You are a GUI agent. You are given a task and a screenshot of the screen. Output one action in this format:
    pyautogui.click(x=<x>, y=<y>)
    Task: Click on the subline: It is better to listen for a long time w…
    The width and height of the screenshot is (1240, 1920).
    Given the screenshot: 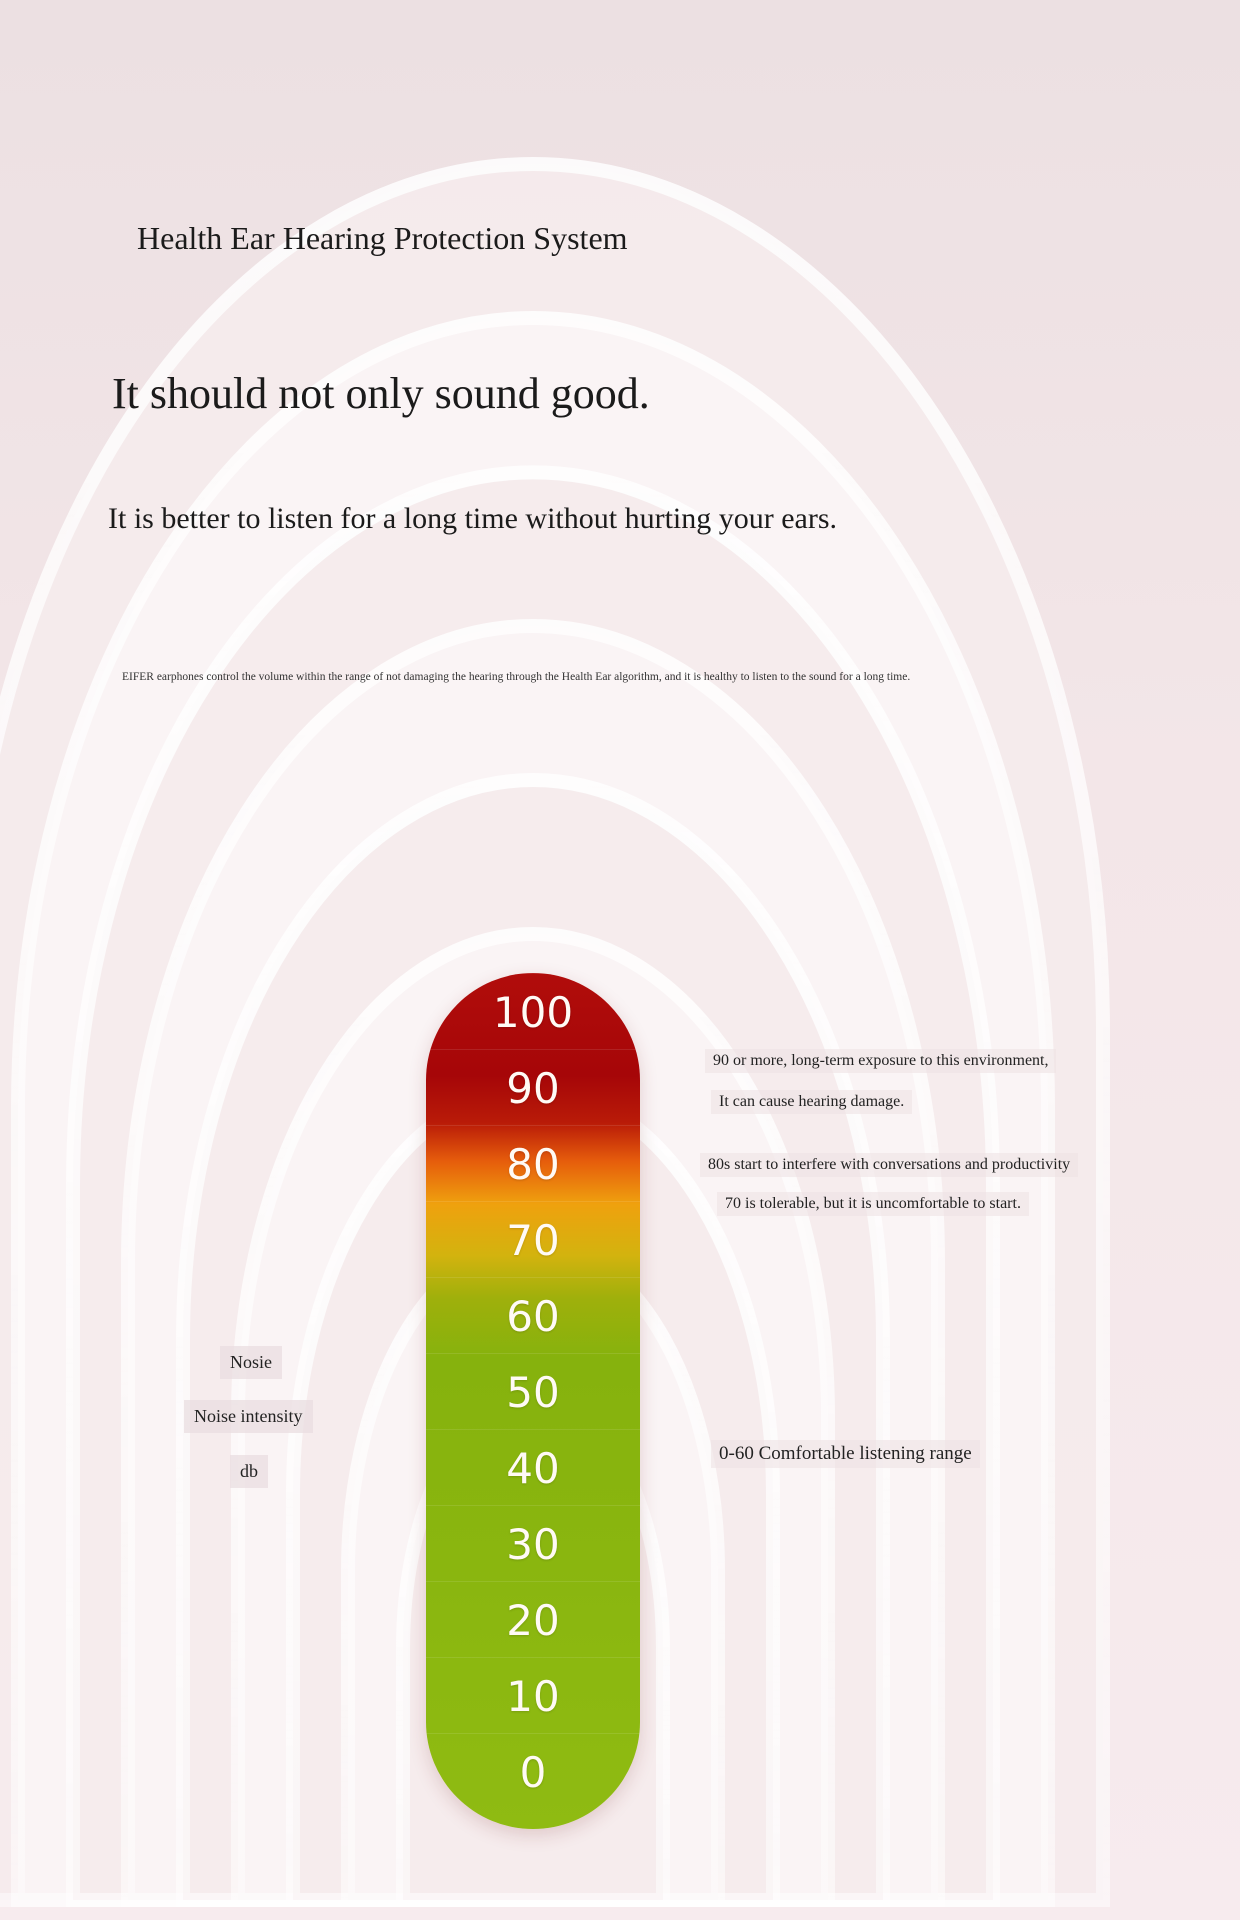 What is the action you would take?
    pyautogui.click(x=473, y=518)
    